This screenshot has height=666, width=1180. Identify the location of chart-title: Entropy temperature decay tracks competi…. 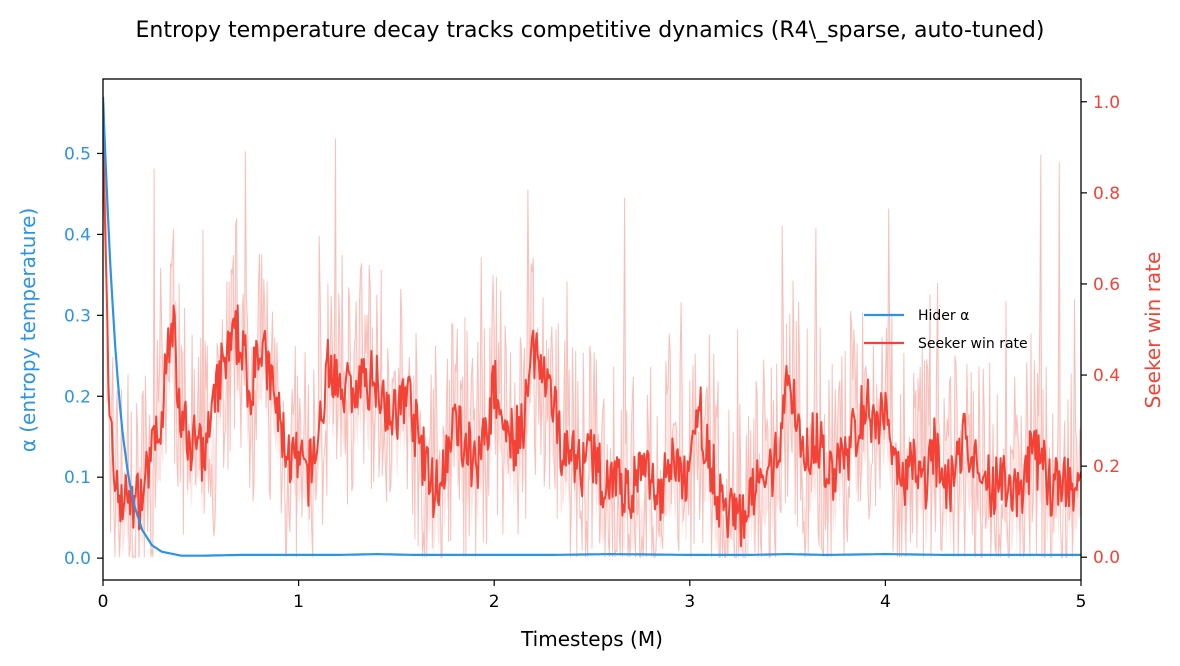
(590, 30).